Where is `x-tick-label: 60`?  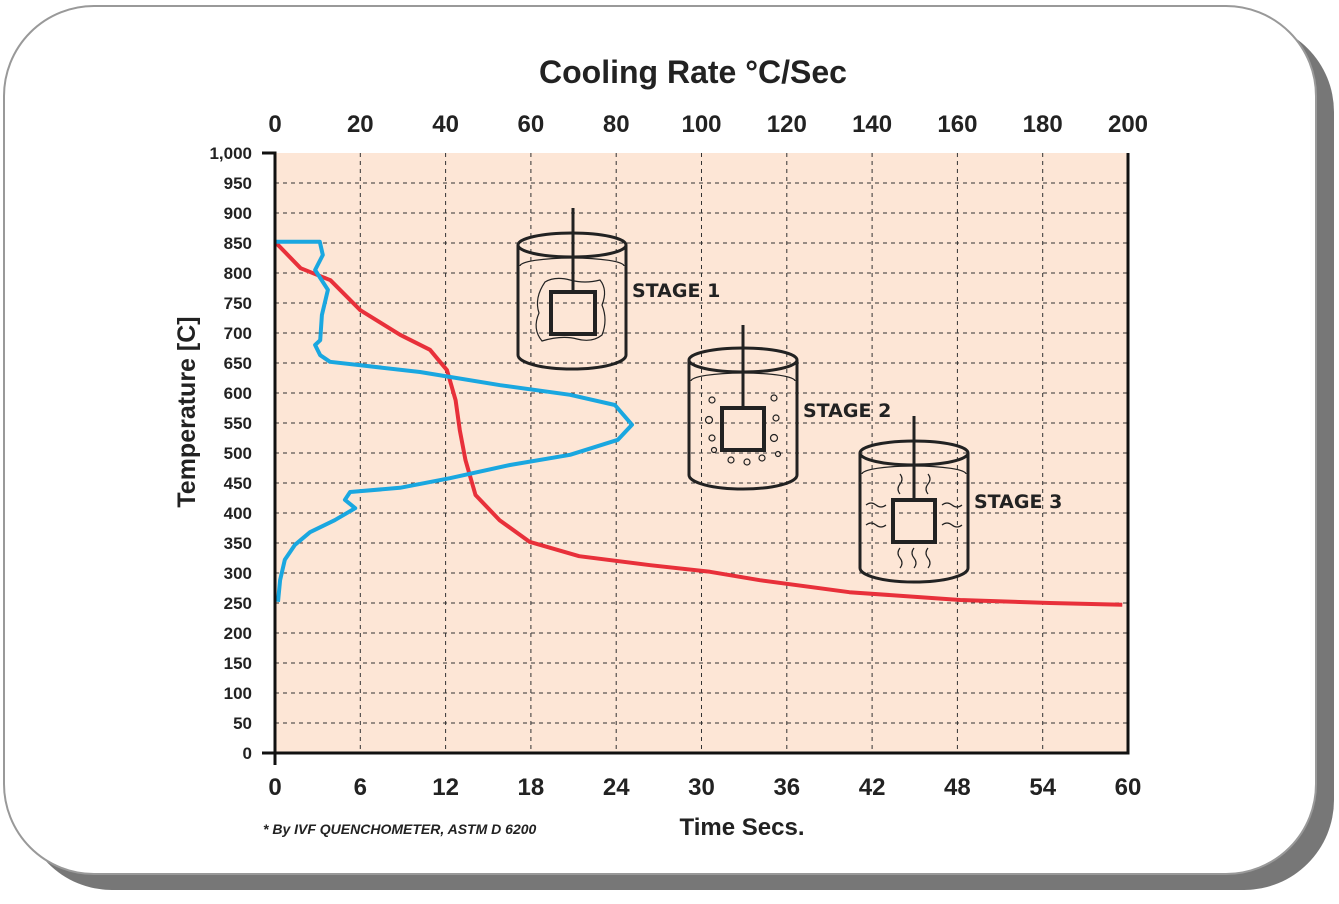
x-tick-label: 60 is located at coordinates (1128, 787).